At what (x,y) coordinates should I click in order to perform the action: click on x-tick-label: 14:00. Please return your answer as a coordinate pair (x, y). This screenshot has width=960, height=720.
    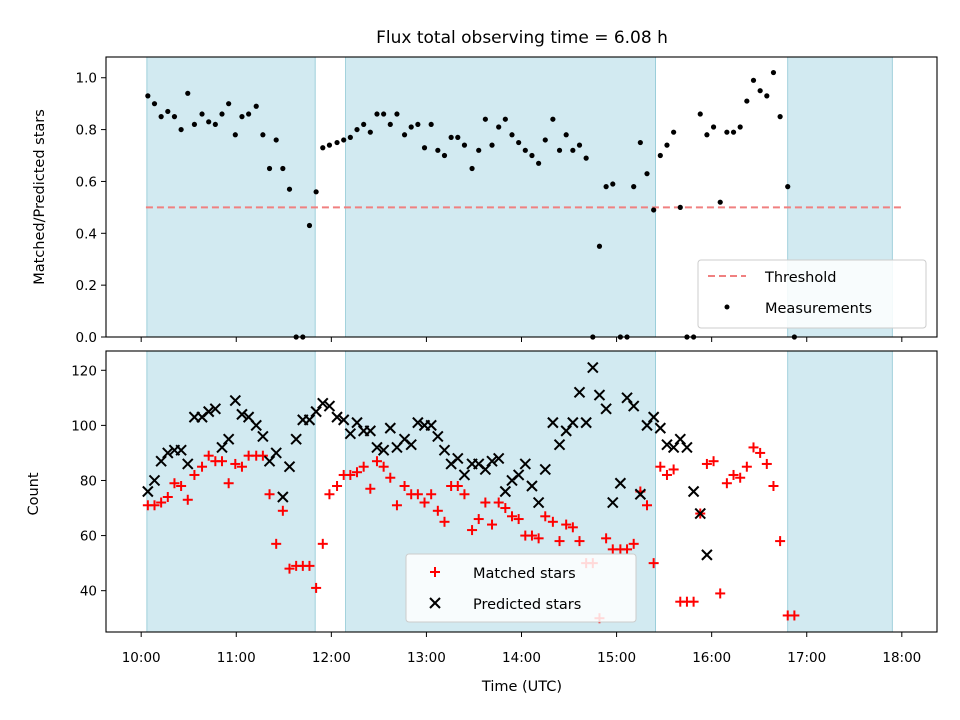
    Looking at the image, I should click on (521, 658).